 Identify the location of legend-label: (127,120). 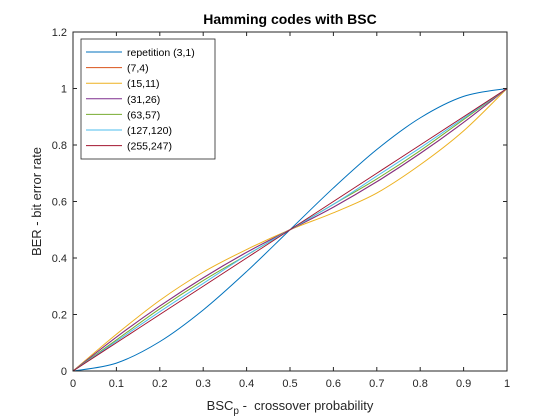
(149, 131).